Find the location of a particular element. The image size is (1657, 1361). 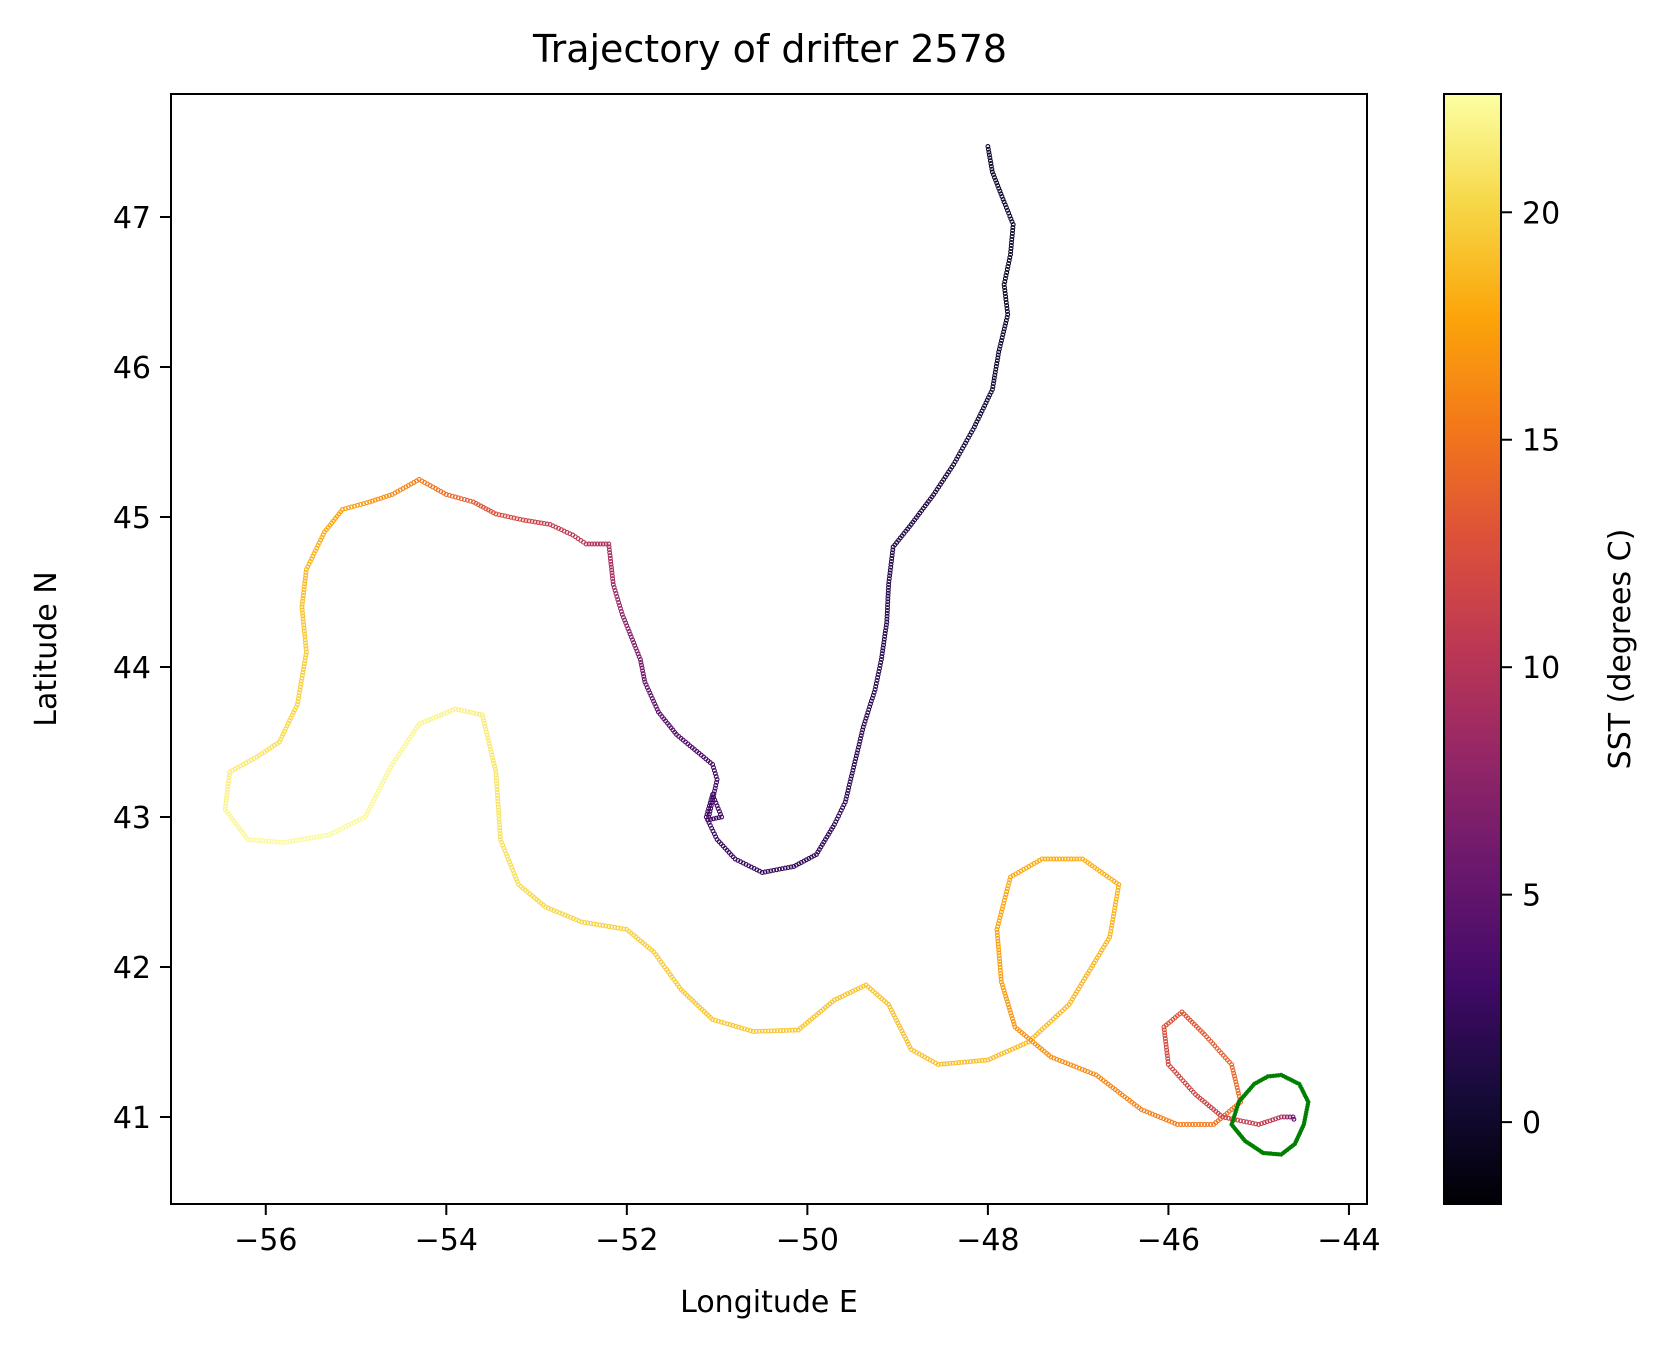

colorbar-label: SST (degrees C) is located at coordinates (1620, 649).